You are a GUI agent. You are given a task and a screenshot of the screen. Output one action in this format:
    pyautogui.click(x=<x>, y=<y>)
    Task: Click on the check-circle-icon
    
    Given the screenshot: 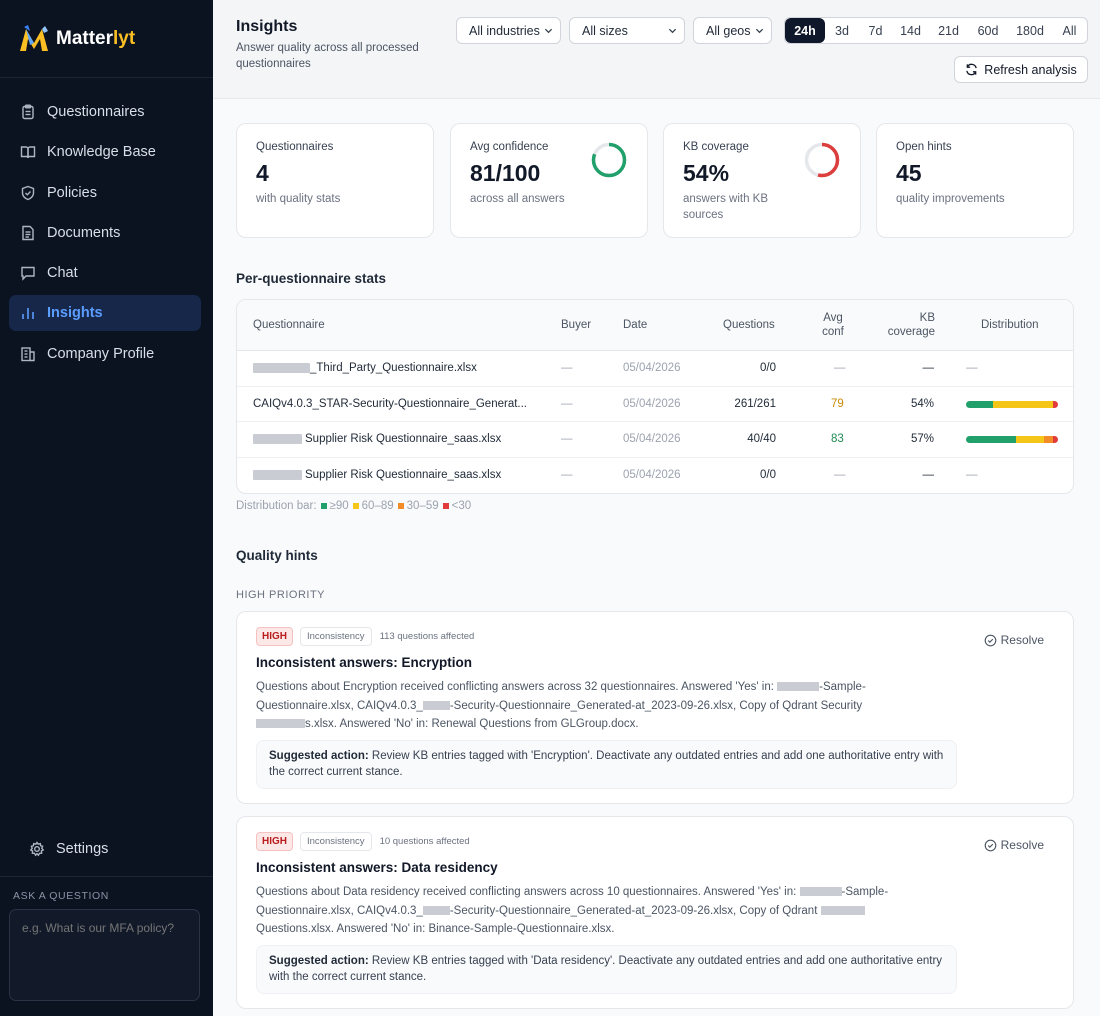 What is the action you would take?
    pyautogui.click(x=990, y=845)
    